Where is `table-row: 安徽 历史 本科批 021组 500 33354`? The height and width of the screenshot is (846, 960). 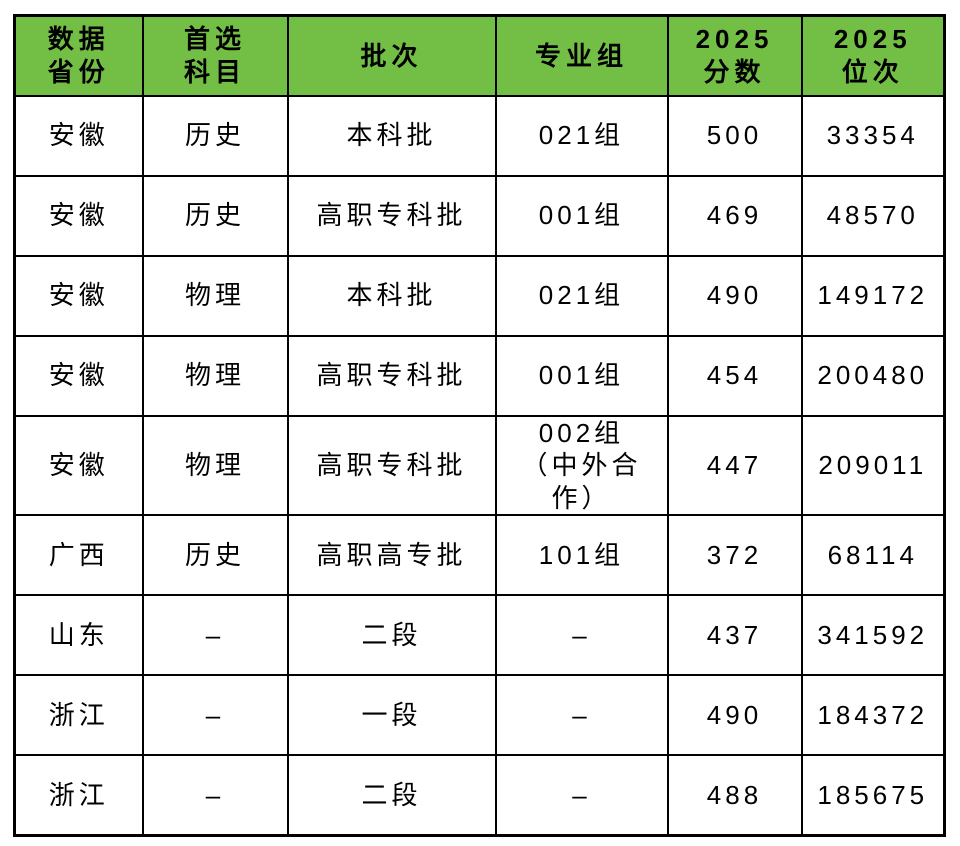 table-row: 安徽 历史 本科批 021组 500 33354 is located at coordinates (479, 135).